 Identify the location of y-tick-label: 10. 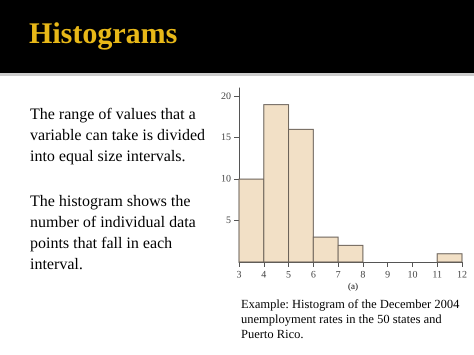
(226, 179).